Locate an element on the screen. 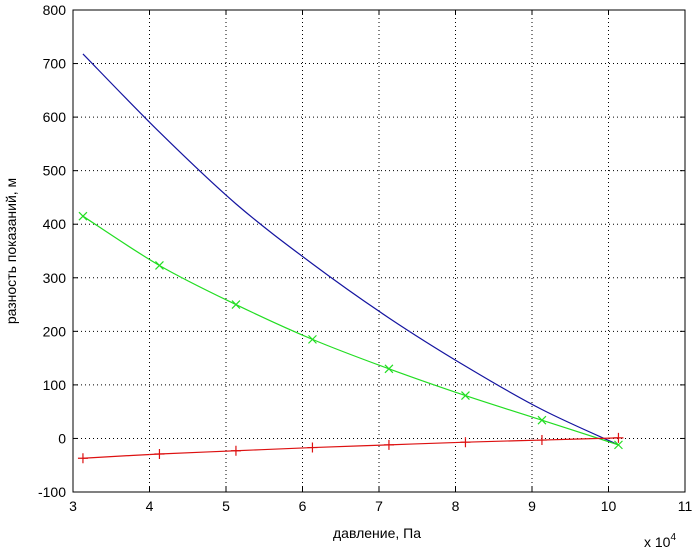 The height and width of the screenshot is (551, 695). x-tick-label: 4 is located at coordinates (150, 506).